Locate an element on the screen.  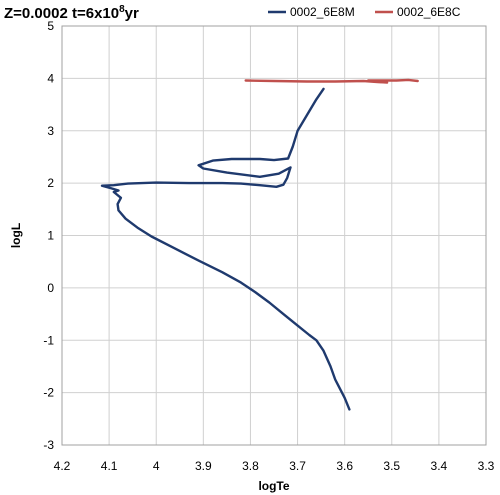
y-tick-label: 1 is located at coordinates (50, 236).